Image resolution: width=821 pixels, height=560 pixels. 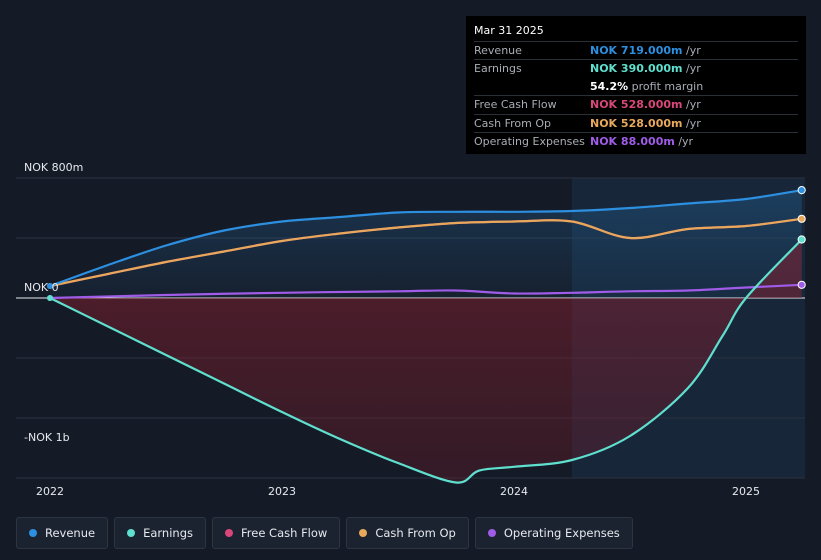 I want to click on tooltip-margin-spacer, so click(x=532, y=86).